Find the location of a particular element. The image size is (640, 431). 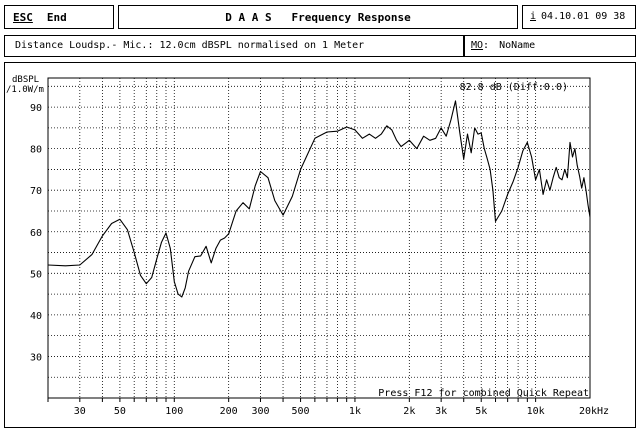

y-axis-unit-label: /1.0W/m is located at coordinates (25, 90).